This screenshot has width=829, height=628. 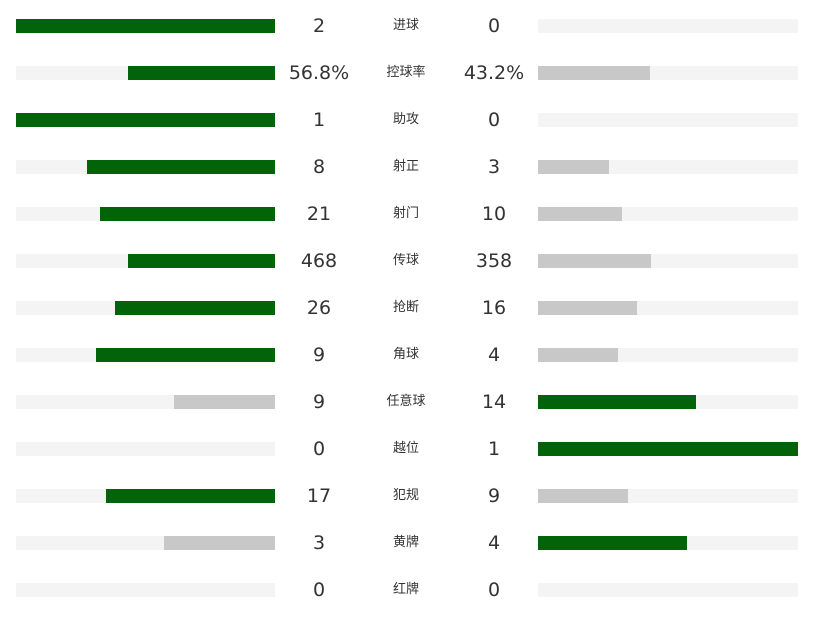 I want to click on away-value: 14, so click(x=494, y=402).